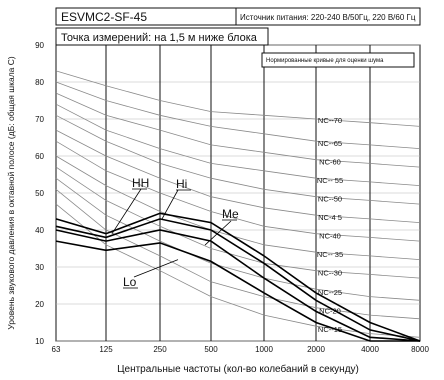 Image resolution: width=444 pixels, height=380 pixels. What do you see at coordinates (330, 180) in the screenshot?
I see `nc-curve-label: NC-- 55` at bounding box center [330, 180].